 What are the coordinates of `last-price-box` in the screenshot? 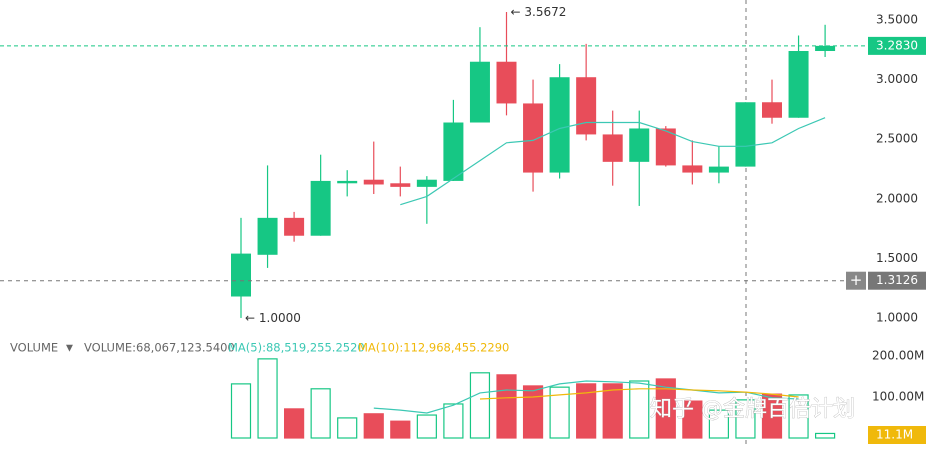 It's located at (897, 45).